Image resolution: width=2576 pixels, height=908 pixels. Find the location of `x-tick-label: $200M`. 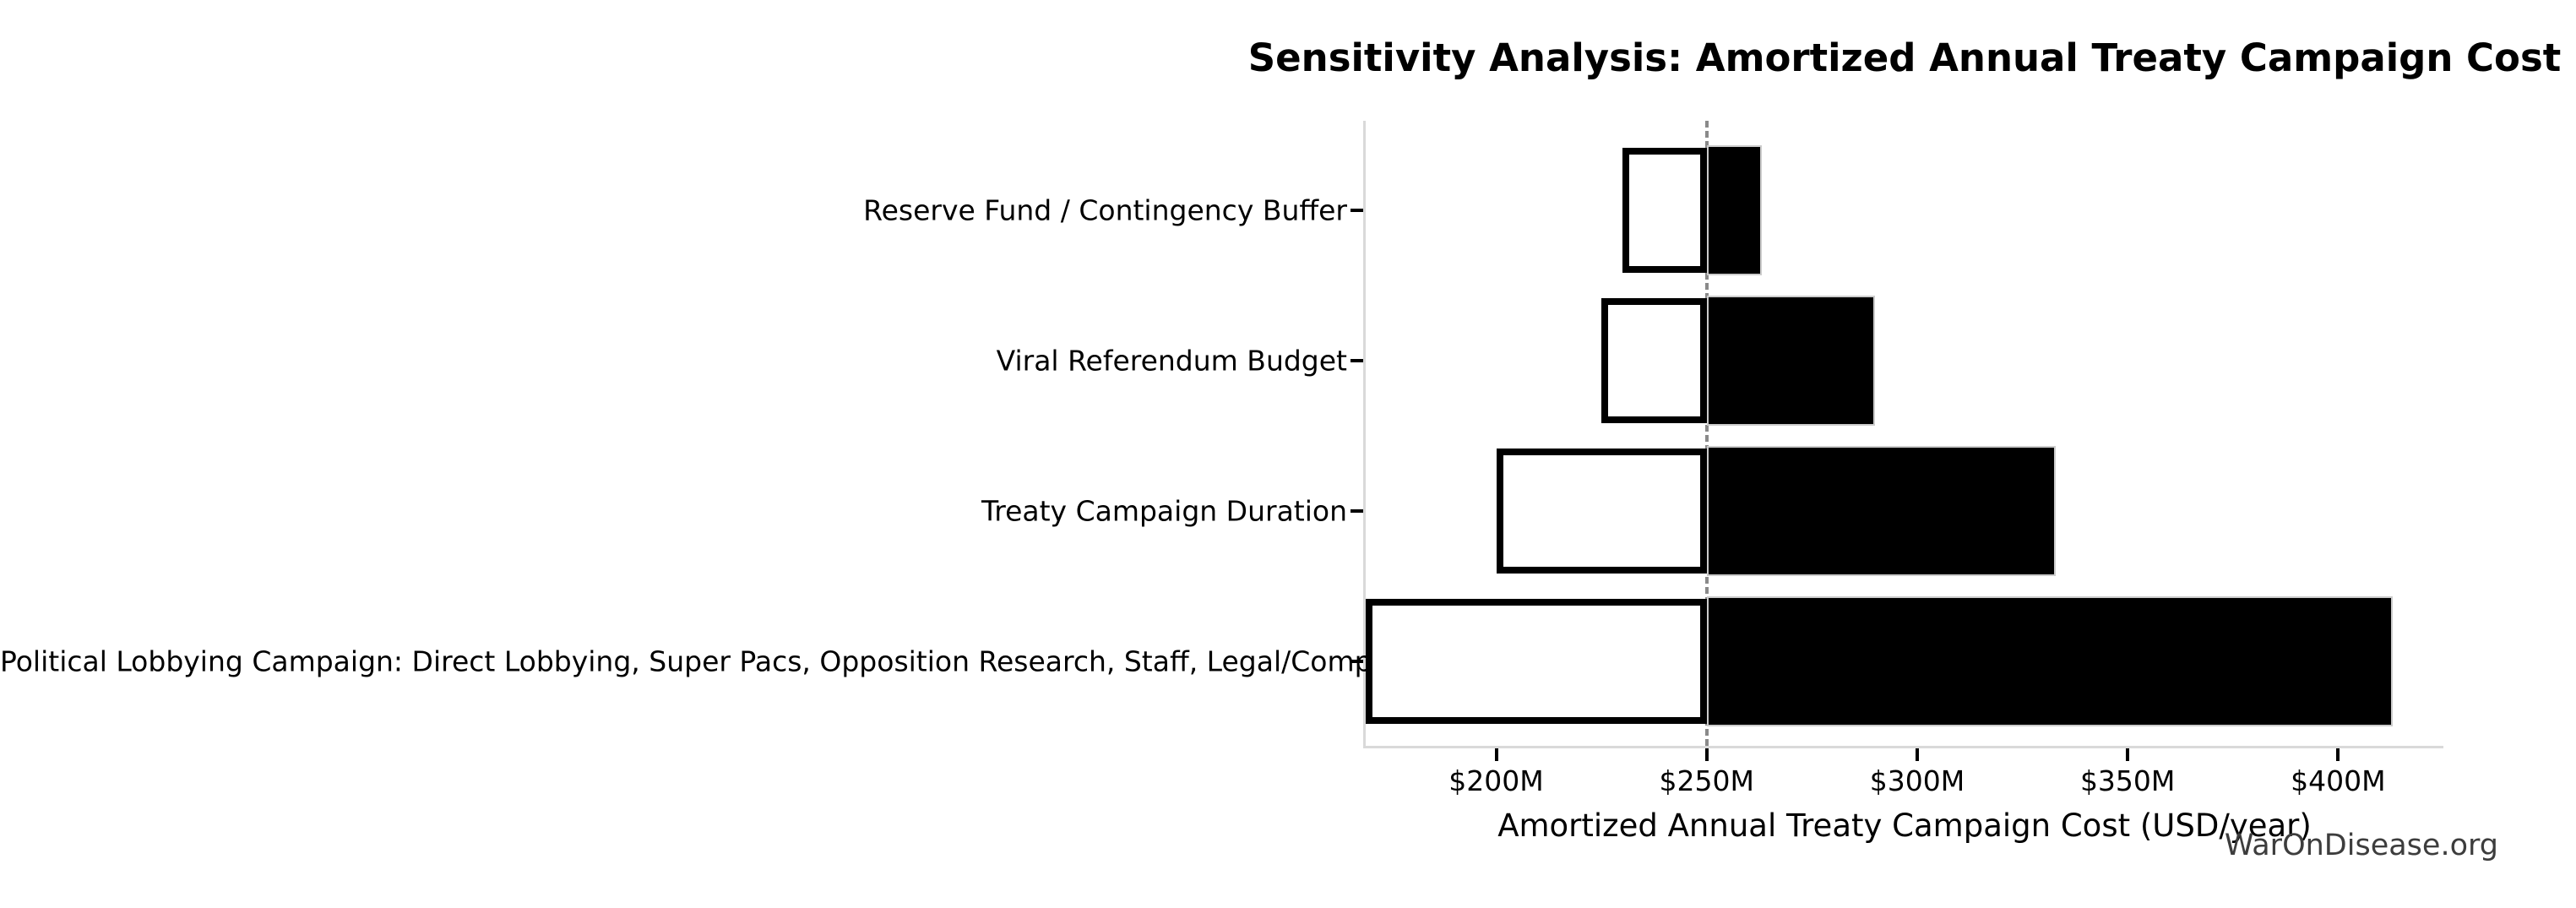

x-tick-label: $200M is located at coordinates (1496, 780).